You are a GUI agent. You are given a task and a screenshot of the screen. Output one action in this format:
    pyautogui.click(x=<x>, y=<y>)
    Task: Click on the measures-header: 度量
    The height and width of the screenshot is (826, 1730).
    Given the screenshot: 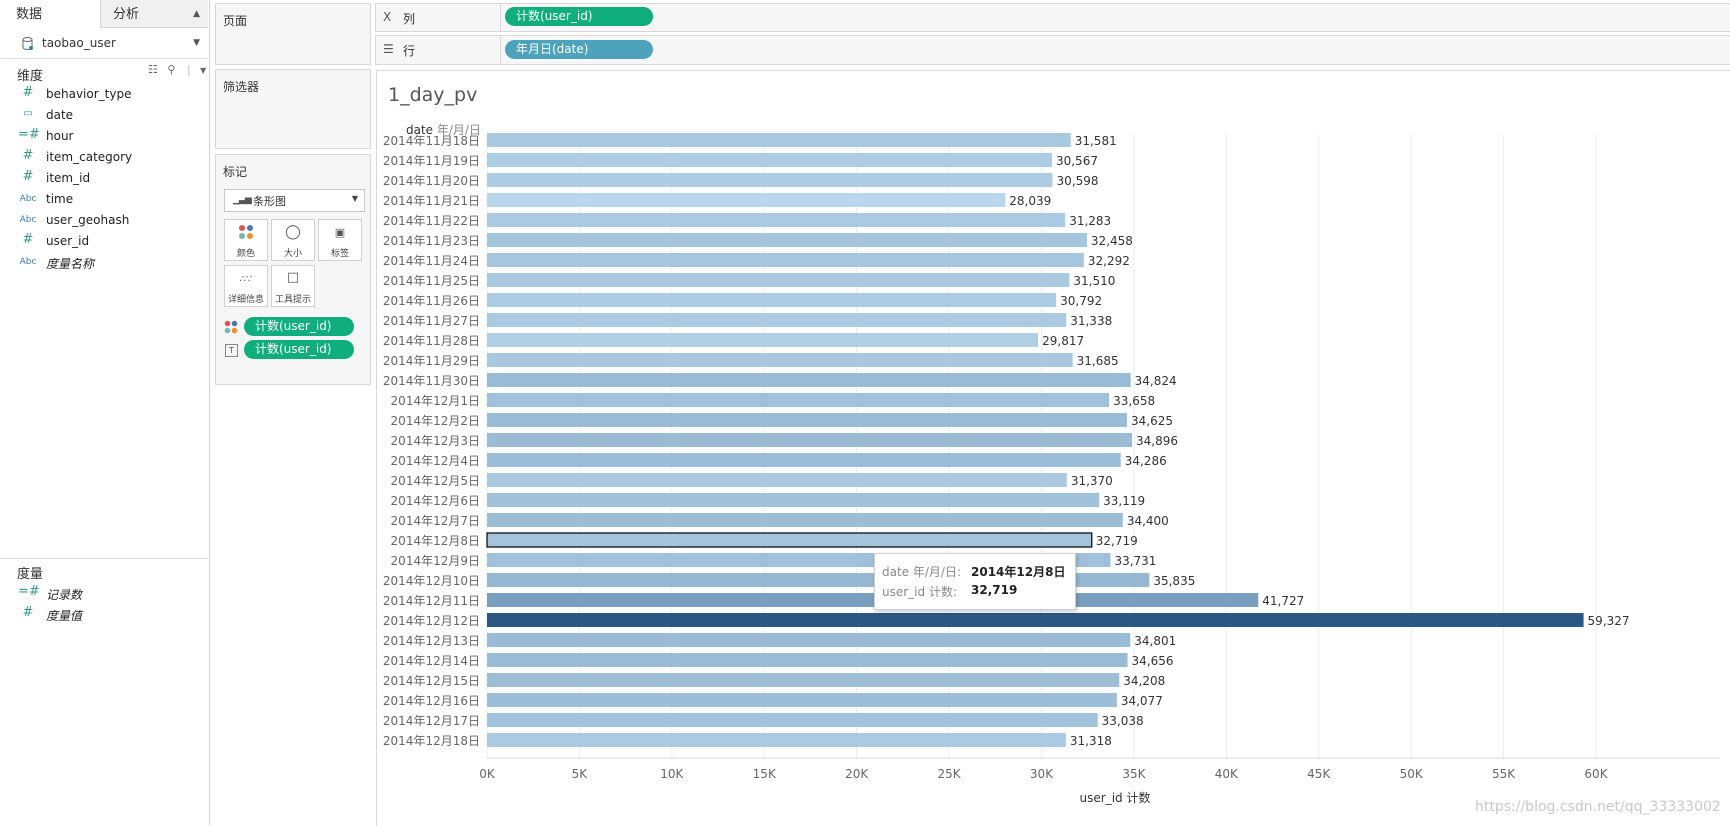 What is the action you would take?
    pyautogui.click(x=30, y=574)
    